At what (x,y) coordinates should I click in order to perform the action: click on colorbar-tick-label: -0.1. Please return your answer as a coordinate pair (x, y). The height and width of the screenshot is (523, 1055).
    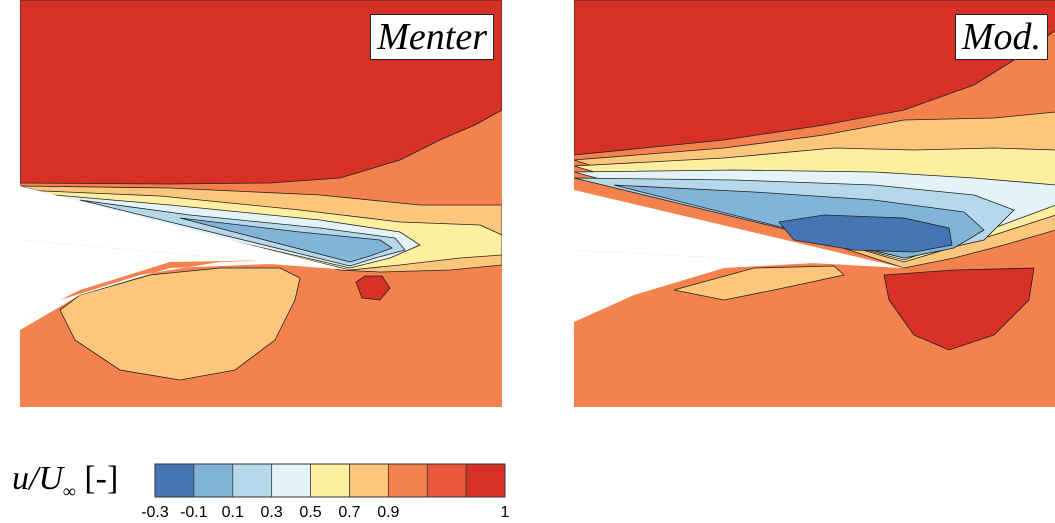
    Looking at the image, I should click on (194, 512).